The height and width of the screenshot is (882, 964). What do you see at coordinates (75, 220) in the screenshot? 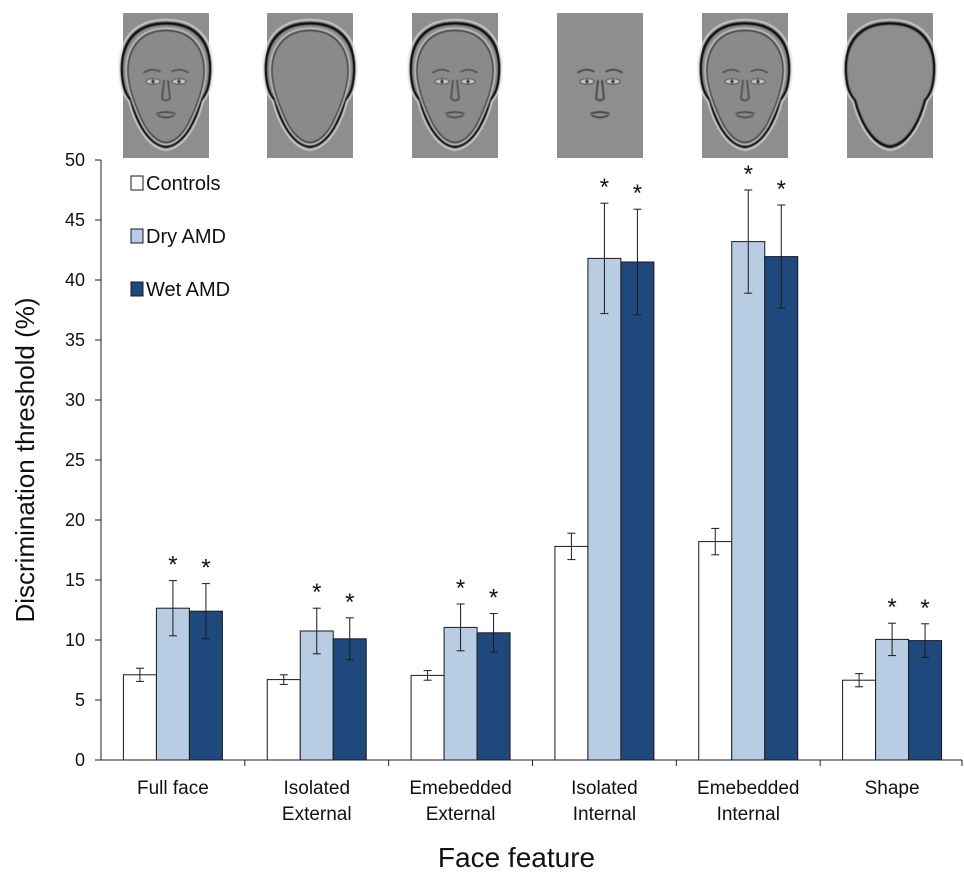
I see `y-tick-label: 45` at bounding box center [75, 220].